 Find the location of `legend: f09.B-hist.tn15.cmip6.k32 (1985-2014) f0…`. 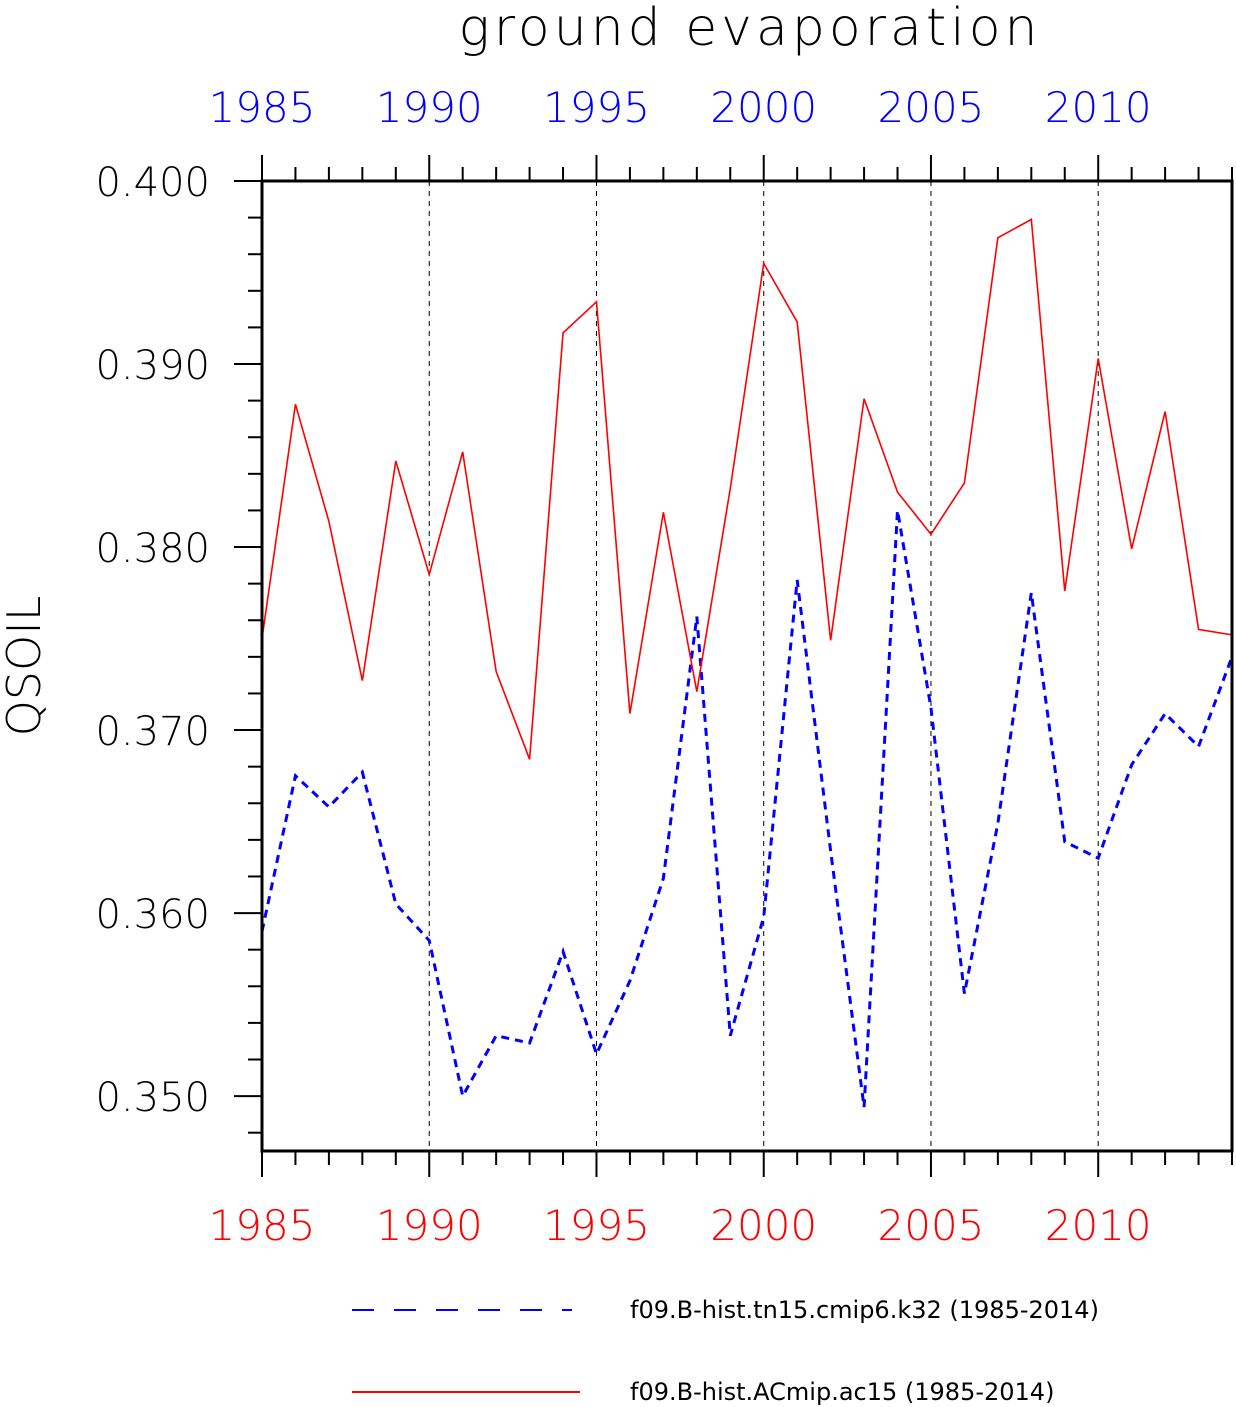

legend: f09.B-hist.tn15.cmip6.k32 (1985-2014) f0… is located at coordinates (725, 1351).